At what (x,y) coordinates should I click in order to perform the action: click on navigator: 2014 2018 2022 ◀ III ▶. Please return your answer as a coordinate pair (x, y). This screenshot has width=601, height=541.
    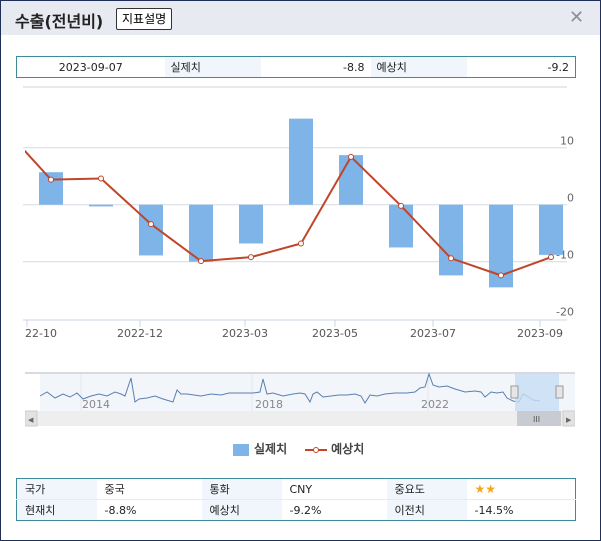
    Looking at the image, I should click on (300, 399).